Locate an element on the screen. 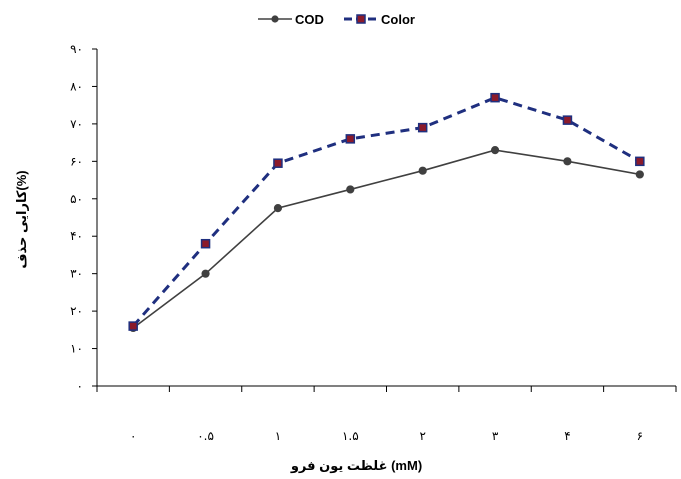 This screenshot has height=479, width=681. x-axis-title: غلظت یون فرو (mM) is located at coordinates (356, 465).